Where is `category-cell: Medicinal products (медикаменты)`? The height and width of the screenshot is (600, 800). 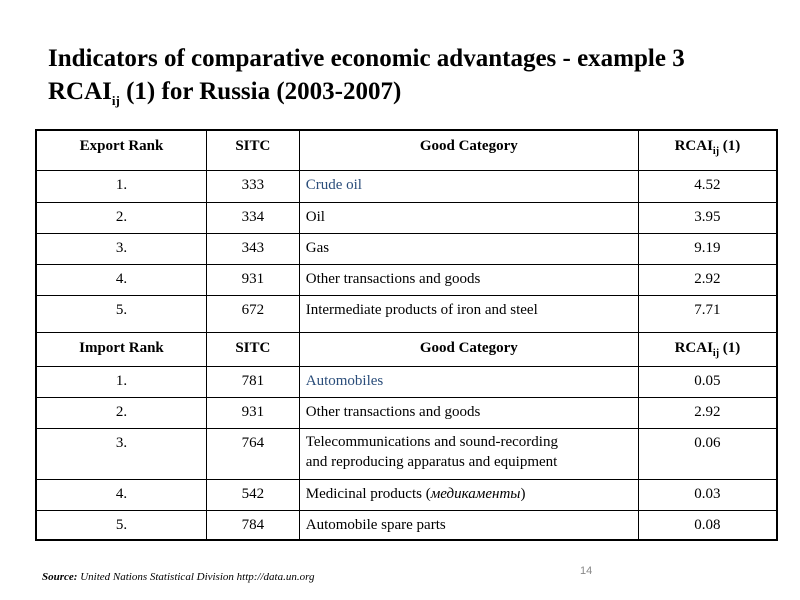 category-cell: Medicinal products (медикаменты) is located at coordinates (468, 494).